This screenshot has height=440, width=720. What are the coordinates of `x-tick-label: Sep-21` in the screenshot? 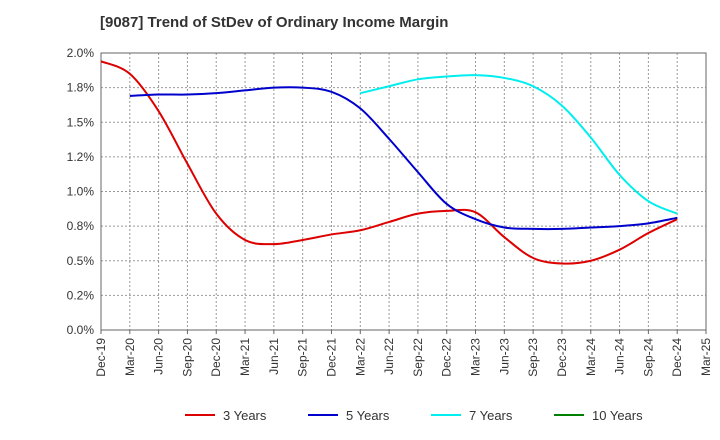 It's located at (303, 357).